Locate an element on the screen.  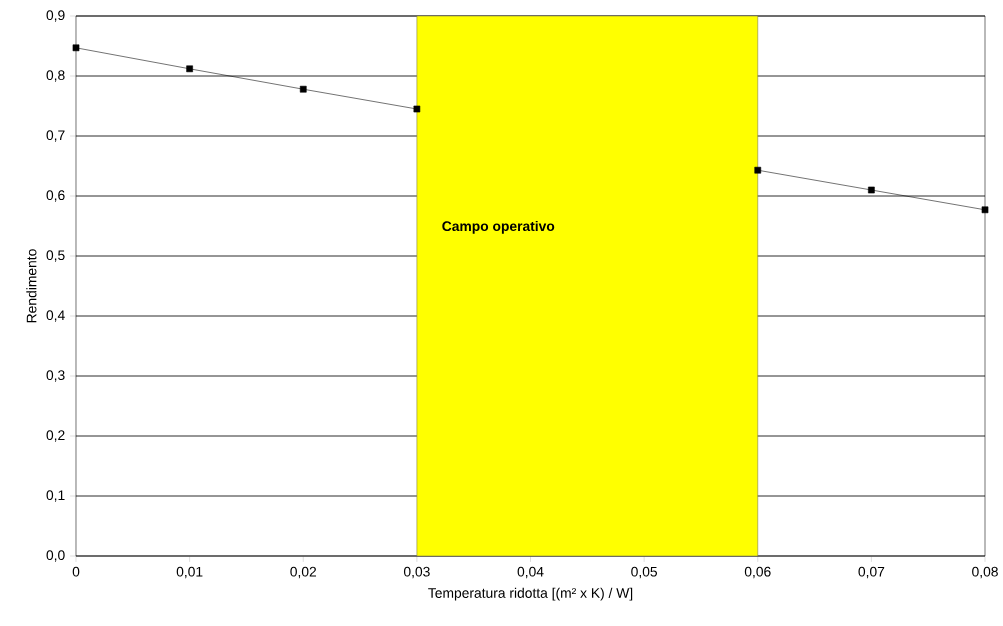
y-tick-label: 0,1 is located at coordinates (55, 496).